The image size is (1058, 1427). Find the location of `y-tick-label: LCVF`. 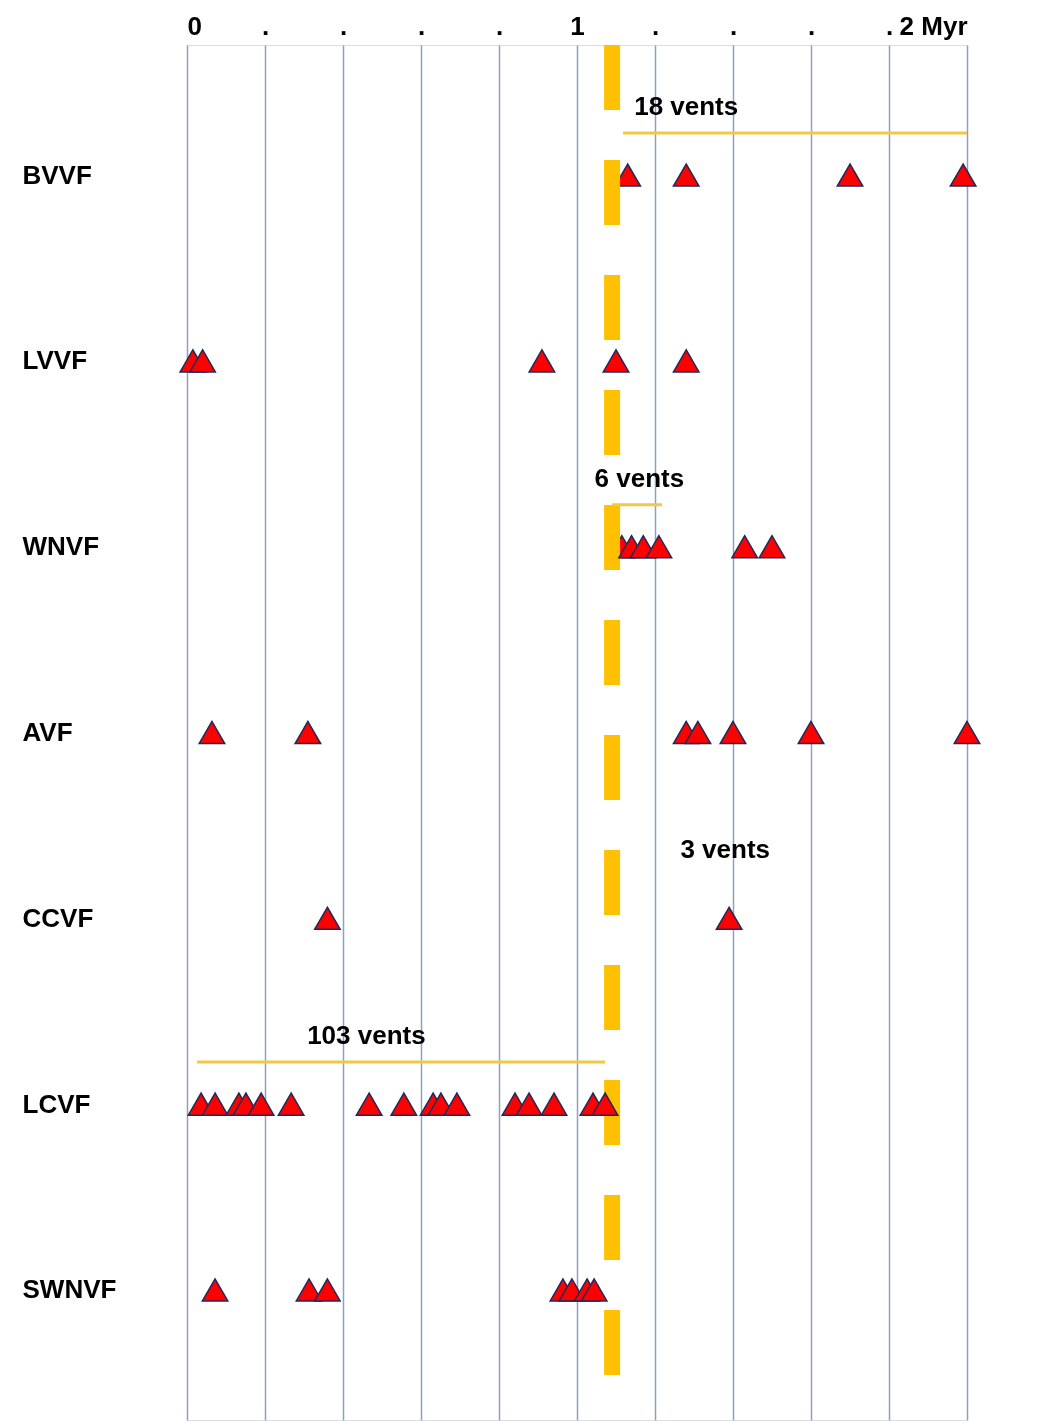

y-tick-label: LCVF is located at coordinates (56, 1103).